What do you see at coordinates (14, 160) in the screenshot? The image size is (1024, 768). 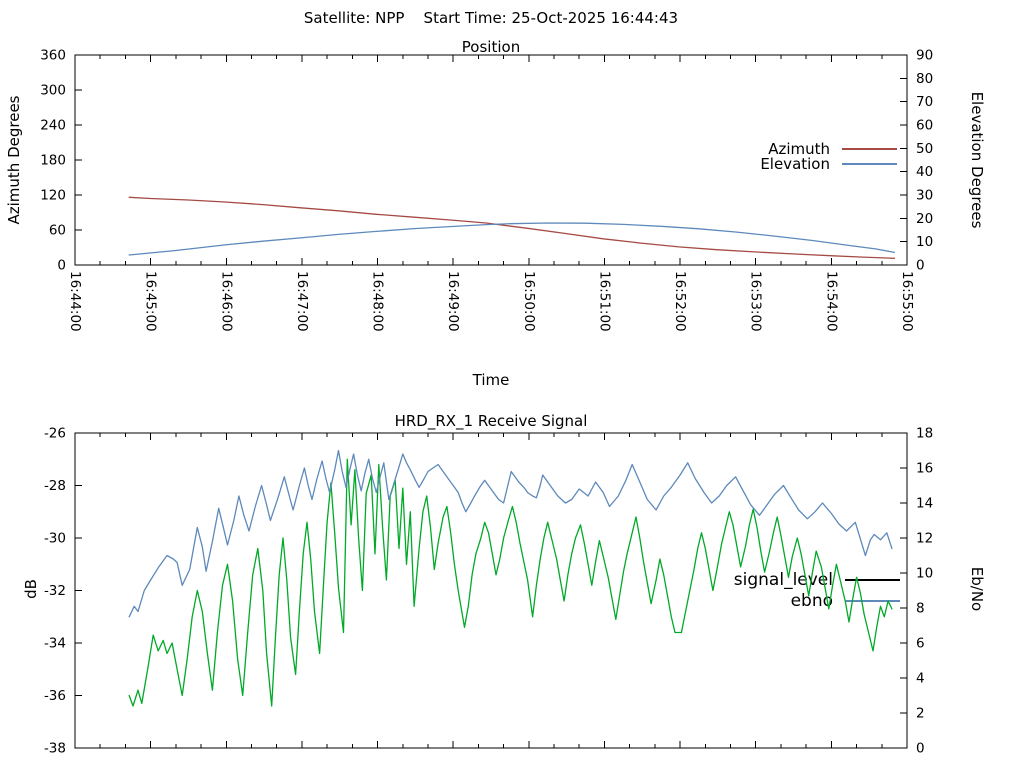 I see `azimuth-axis-label: Azimuth Degrees` at bounding box center [14, 160].